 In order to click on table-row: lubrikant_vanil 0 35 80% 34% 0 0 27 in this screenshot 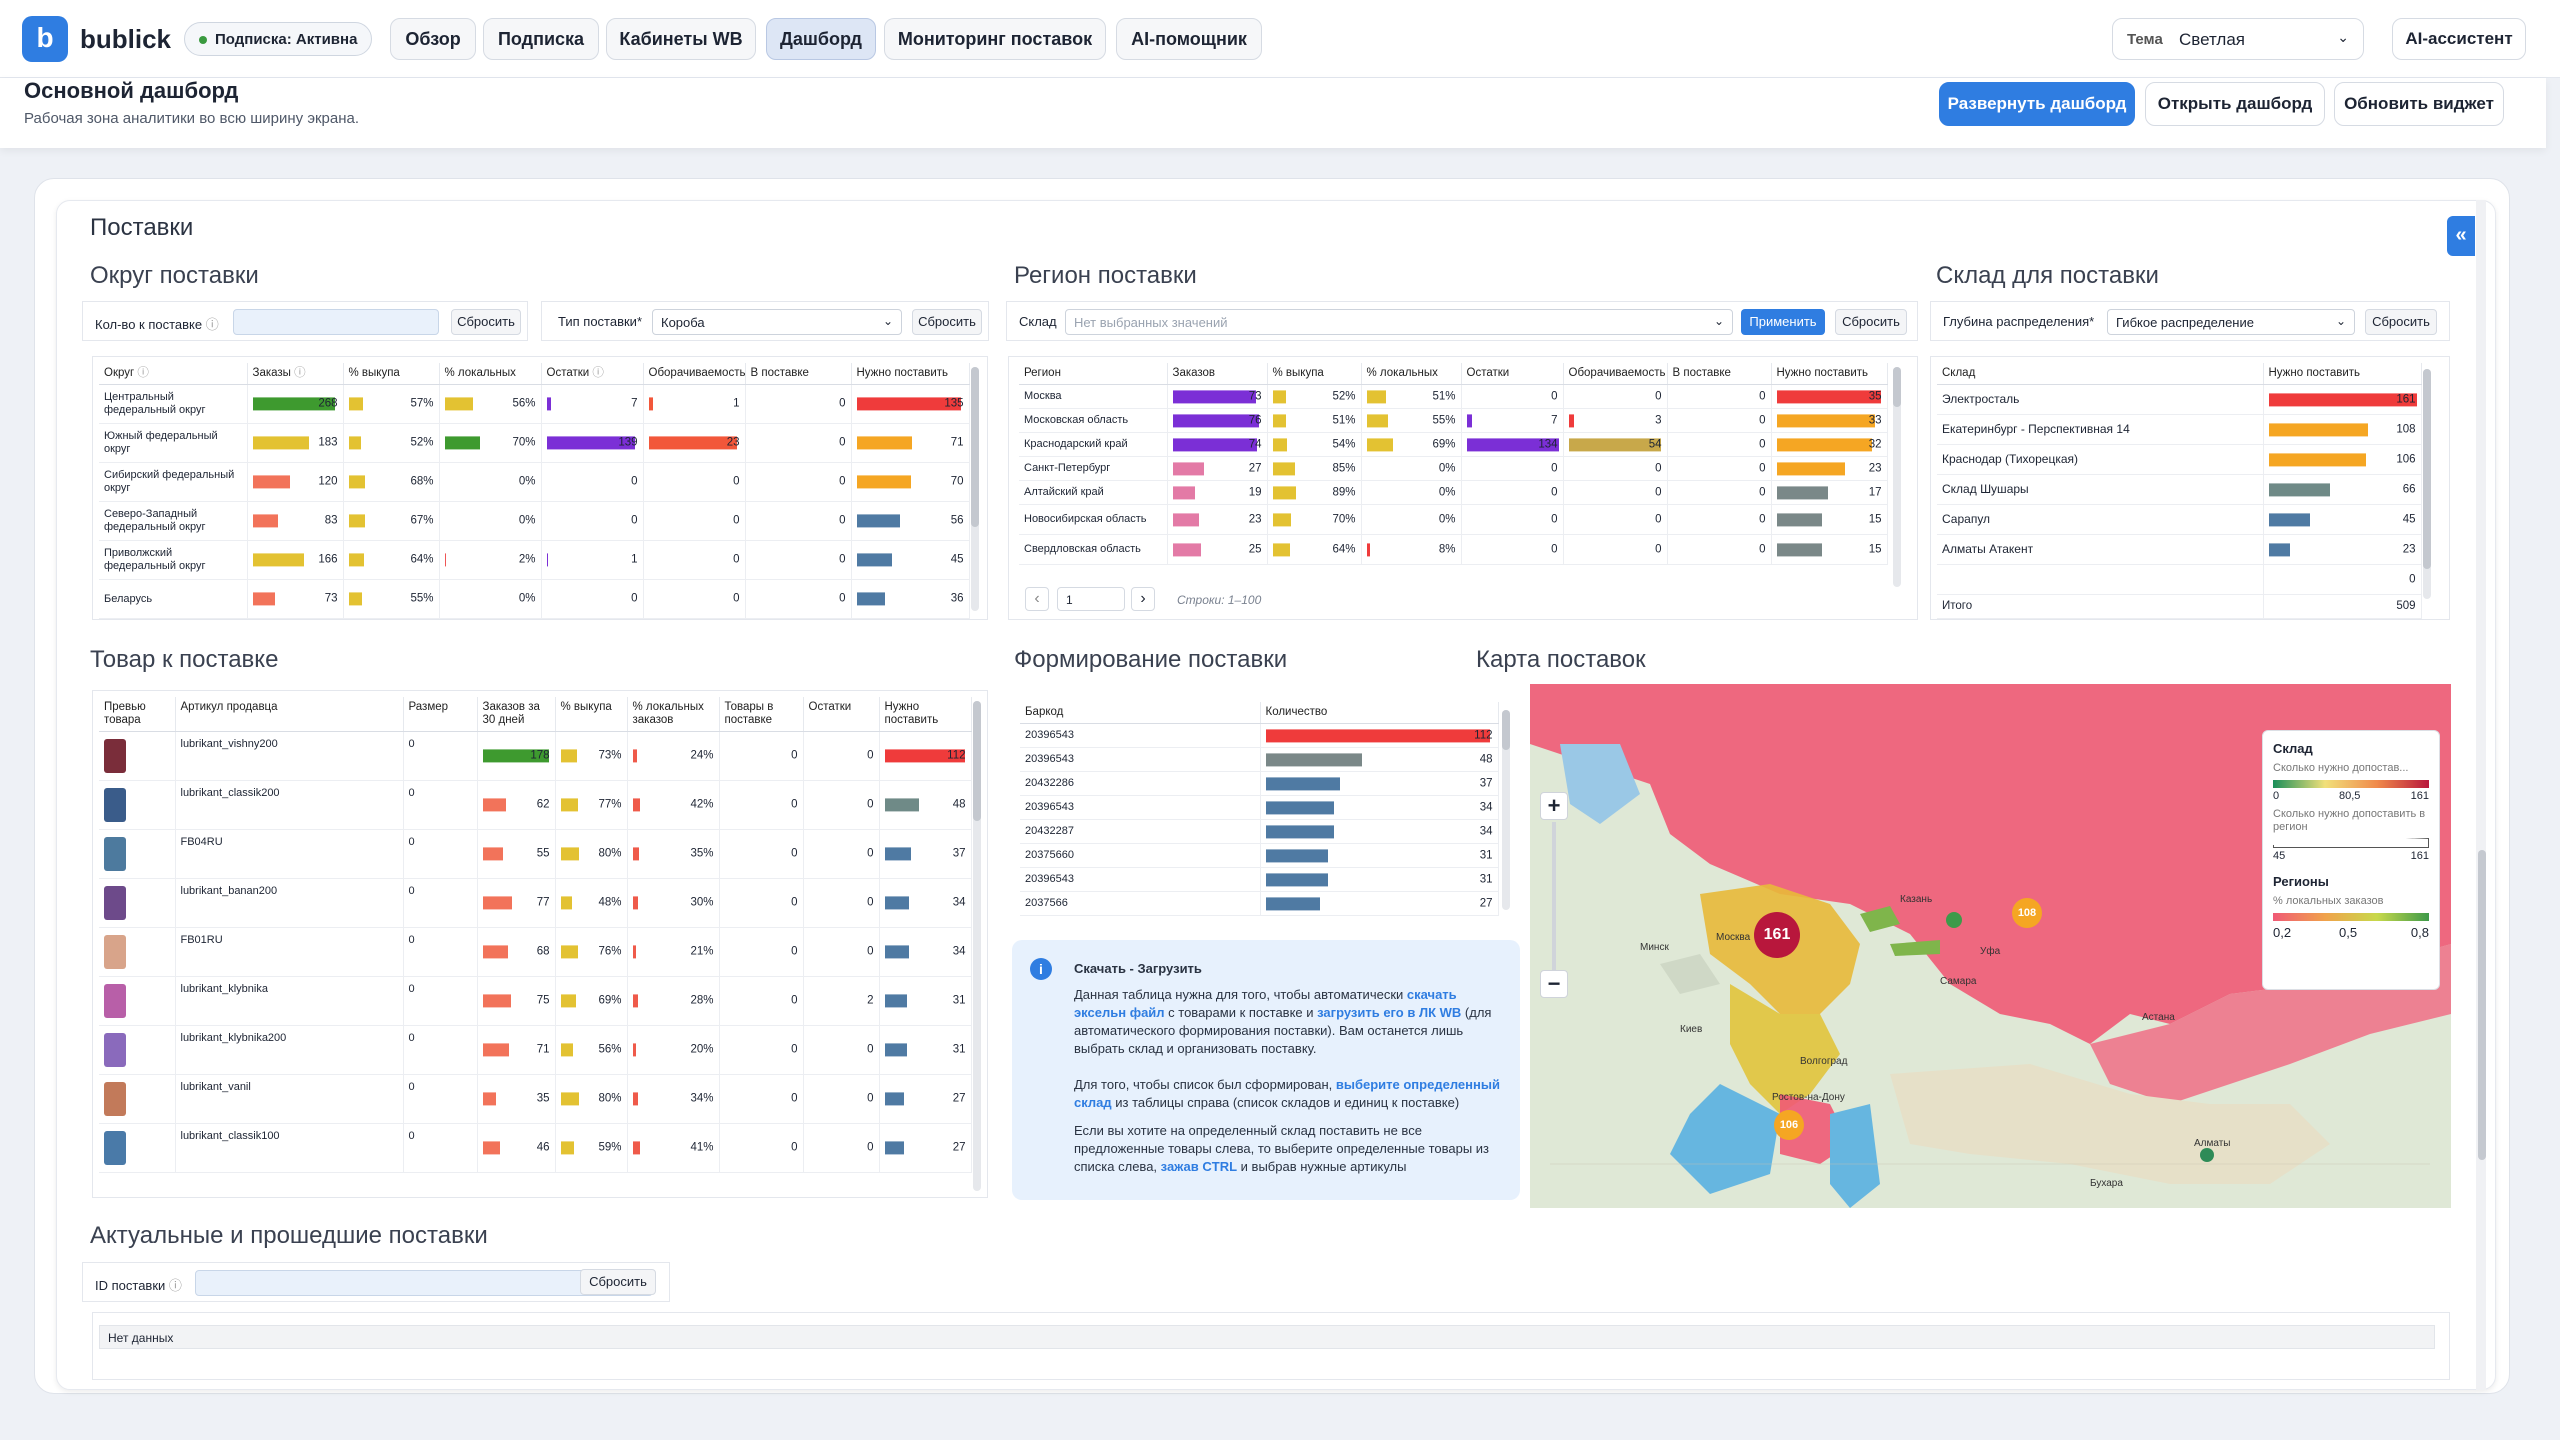, I will do `click(535, 1099)`.